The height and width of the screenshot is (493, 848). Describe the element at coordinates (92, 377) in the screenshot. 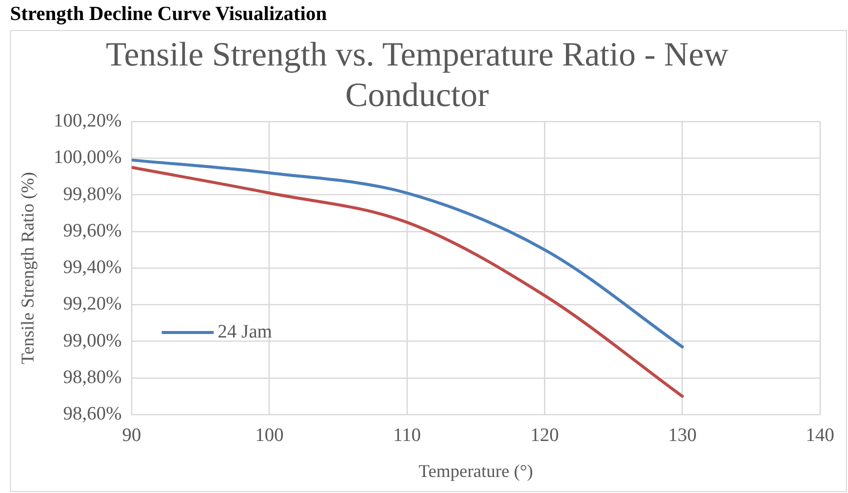

I see `y-tick-label: 98,80%` at that location.